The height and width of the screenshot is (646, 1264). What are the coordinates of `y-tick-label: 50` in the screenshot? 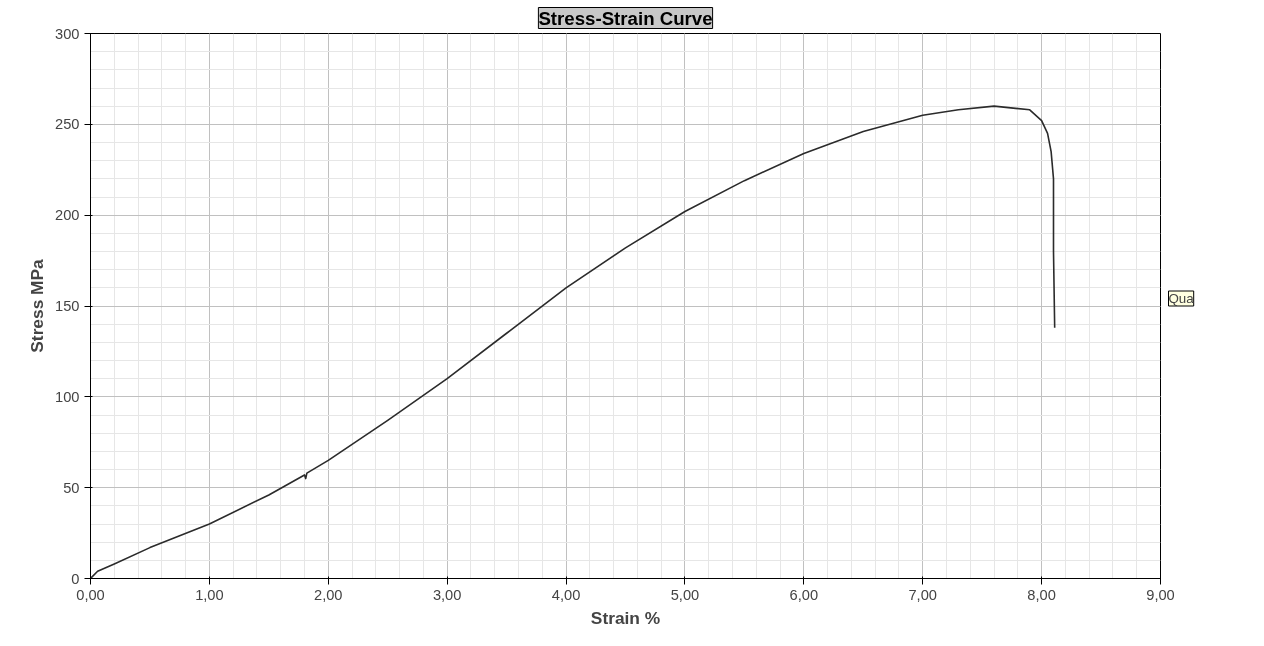 It's located at (71, 487).